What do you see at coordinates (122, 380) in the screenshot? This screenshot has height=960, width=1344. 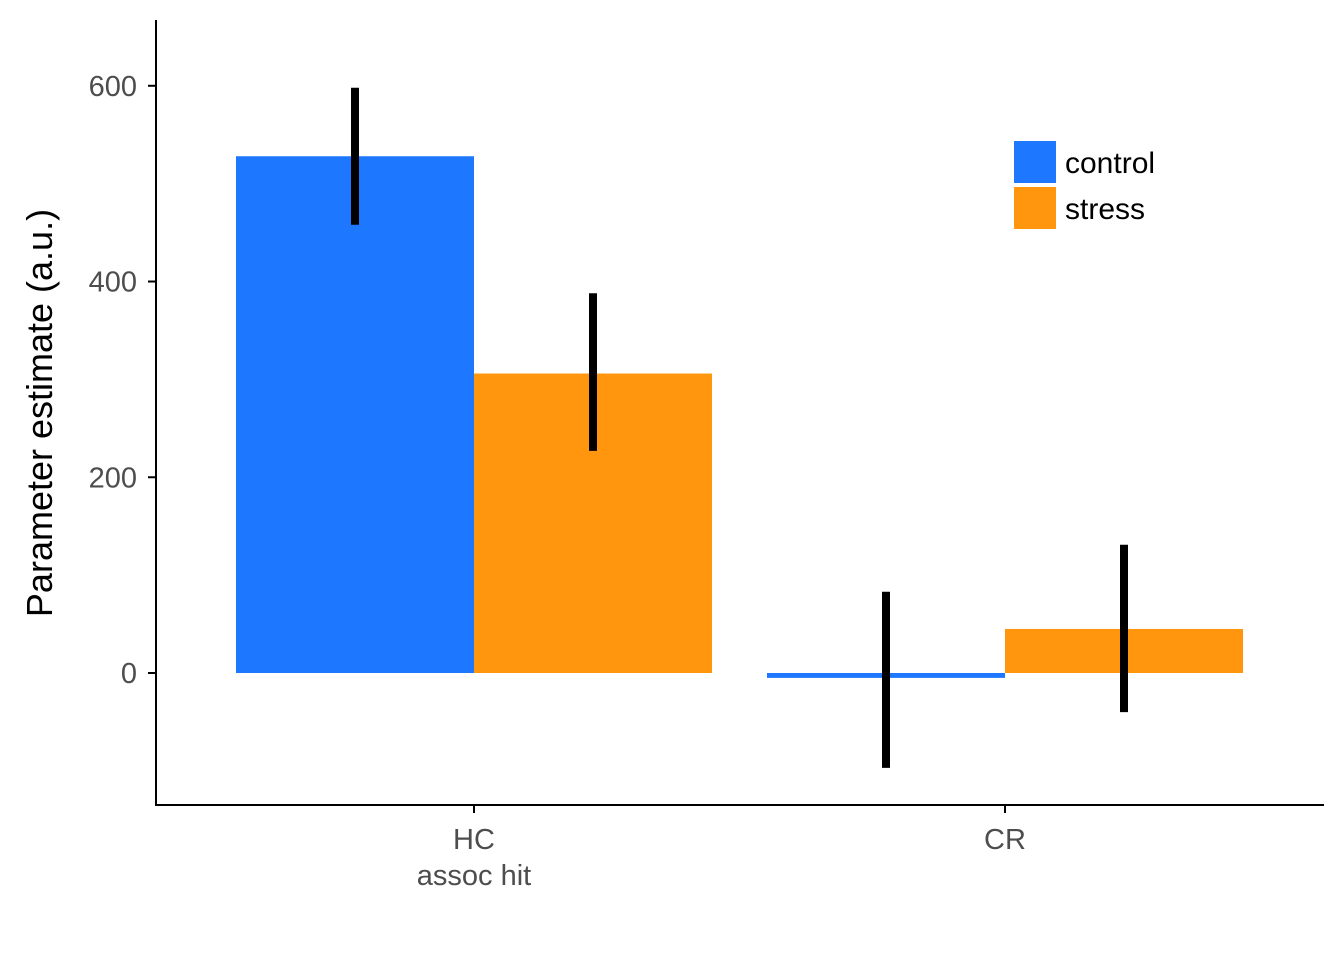 I see `y-ticks: 0 200 400 600` at bounding box center [122, 380].